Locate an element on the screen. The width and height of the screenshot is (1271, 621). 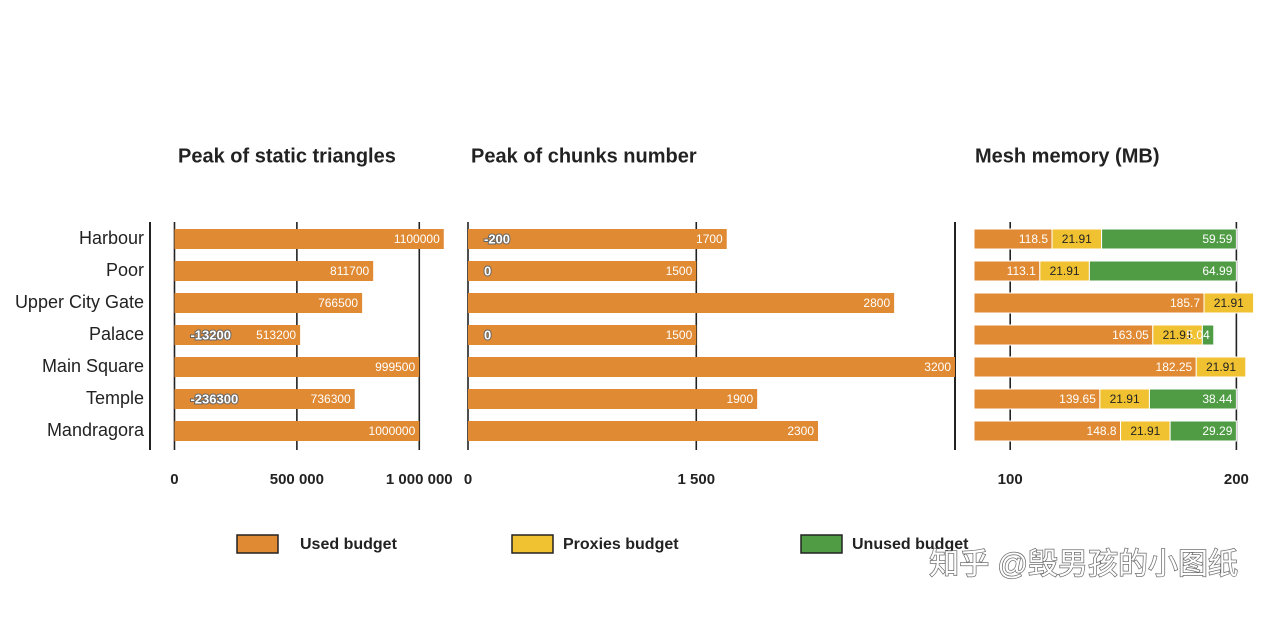
value-label: 182.25 is located at coordinates (1174, 367).